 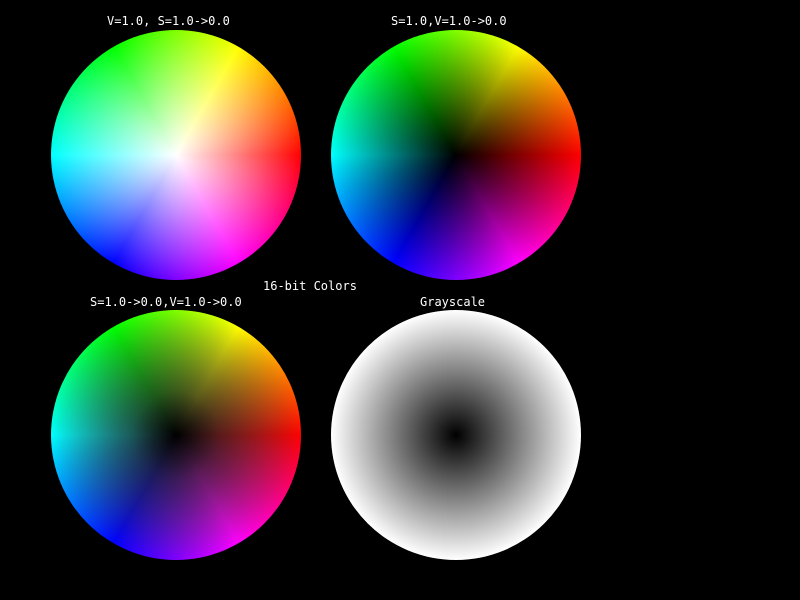 What do you see at coordinates (310, 286) in the screenshot?
I see `center-title-label: 16-bit Colors` at bounding box center [310, 286].